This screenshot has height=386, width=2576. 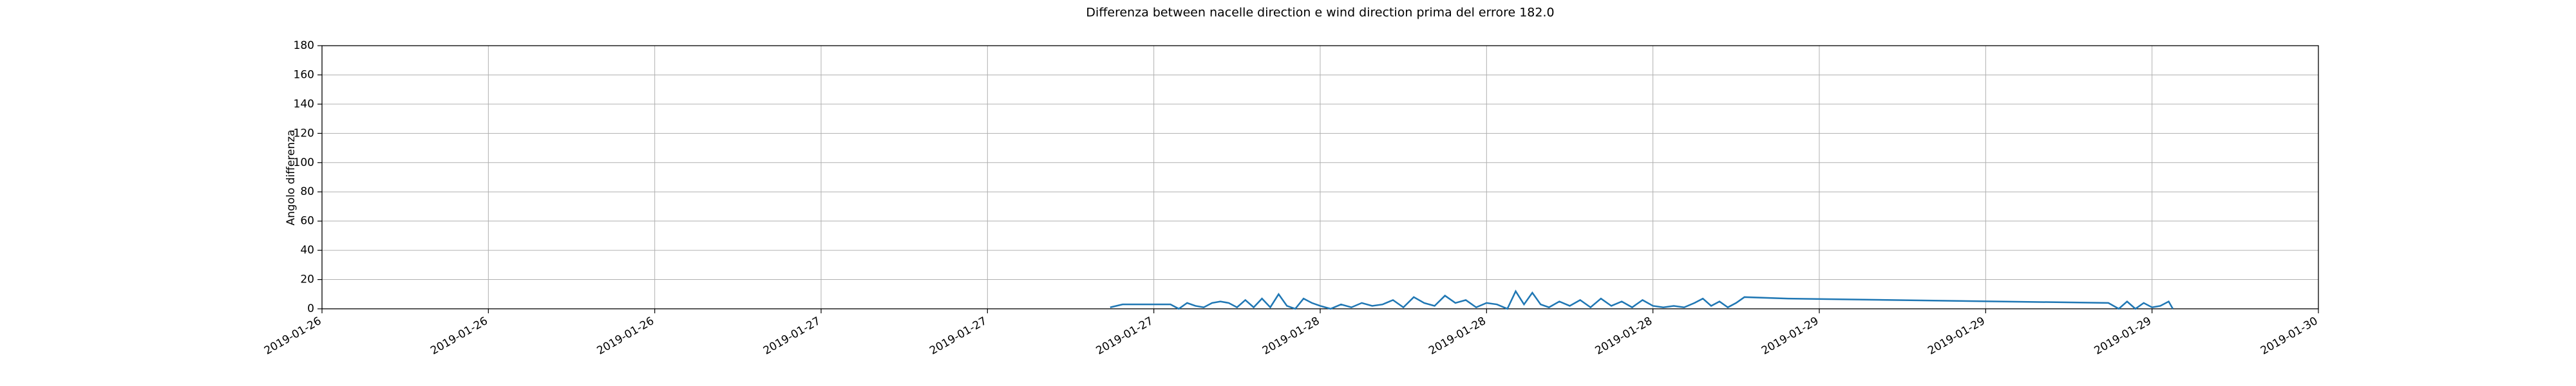 What do you see at coordinates (310, 308) in the screenshot?
I see `y-tick-label: 0` at bounding box center [310, 308].